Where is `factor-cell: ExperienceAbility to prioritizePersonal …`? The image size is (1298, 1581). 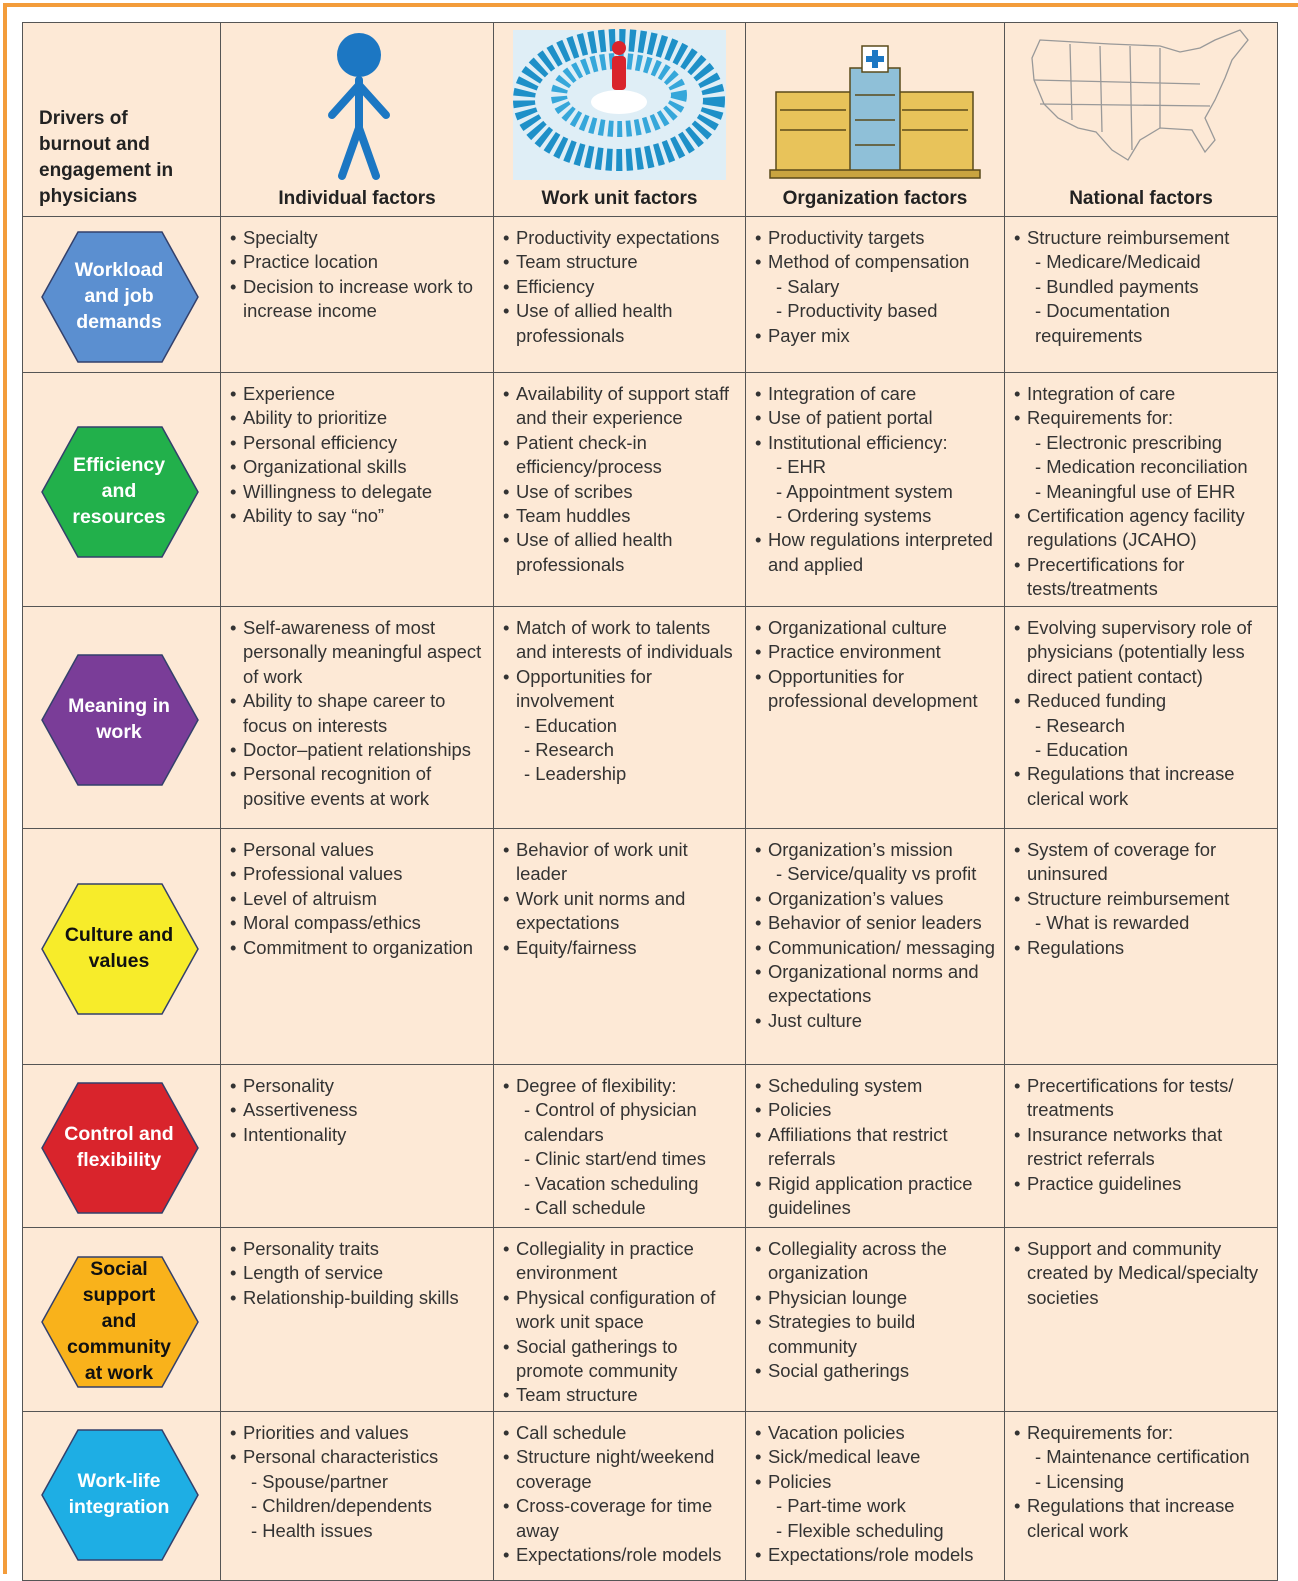
factor-cell: ExperienceAbility to prioritizePersonal … is located at coordinates (357, 489).